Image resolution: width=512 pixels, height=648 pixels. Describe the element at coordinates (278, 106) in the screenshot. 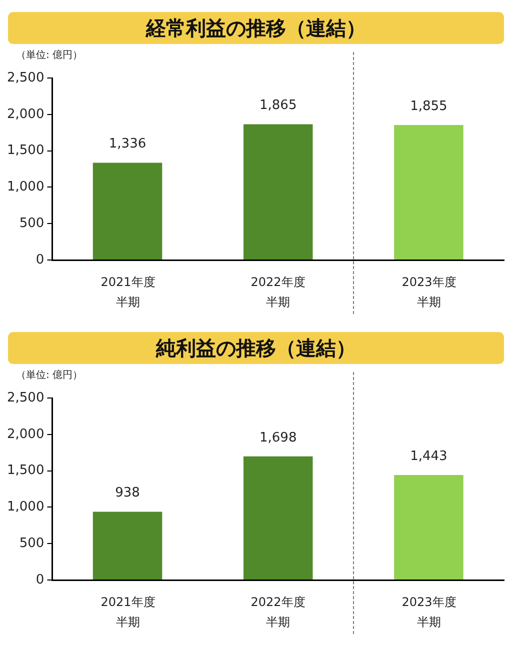

I see `data-label: 1,865` at that location.